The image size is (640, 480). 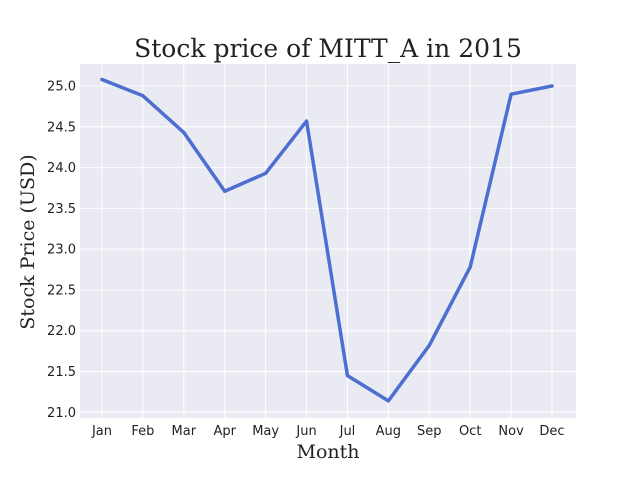 I want to click on x-tick-label: Jun, so click(x=305, y=431).